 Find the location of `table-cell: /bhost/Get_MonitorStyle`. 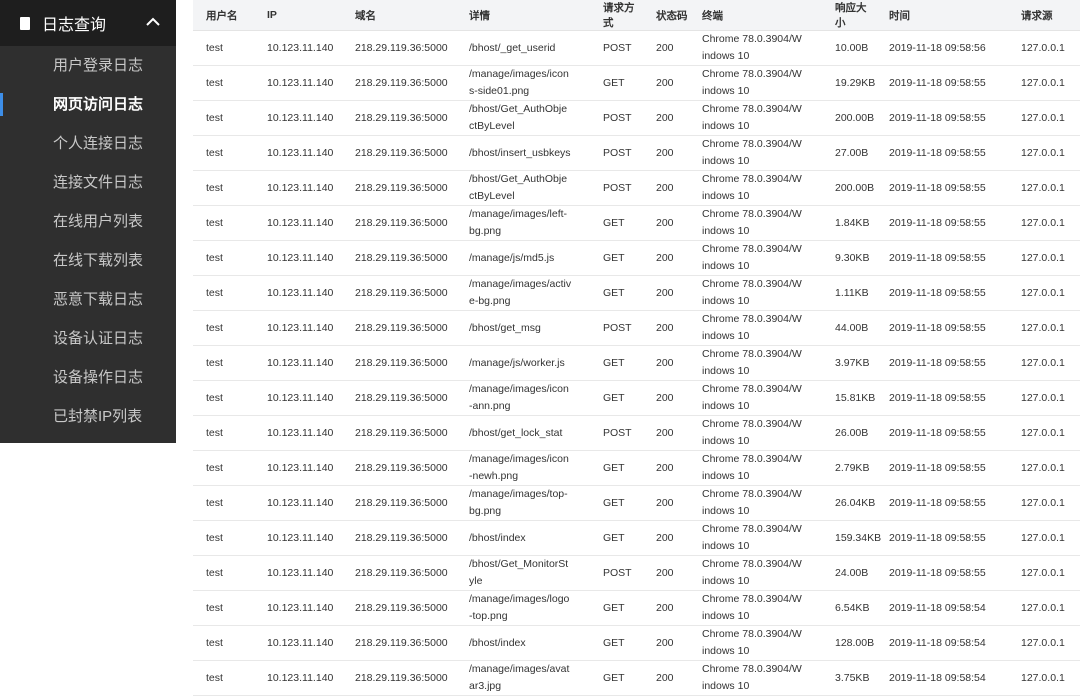

table-cell: /bhost/Get_MonitorStyle is located at coordinates (523, 573).